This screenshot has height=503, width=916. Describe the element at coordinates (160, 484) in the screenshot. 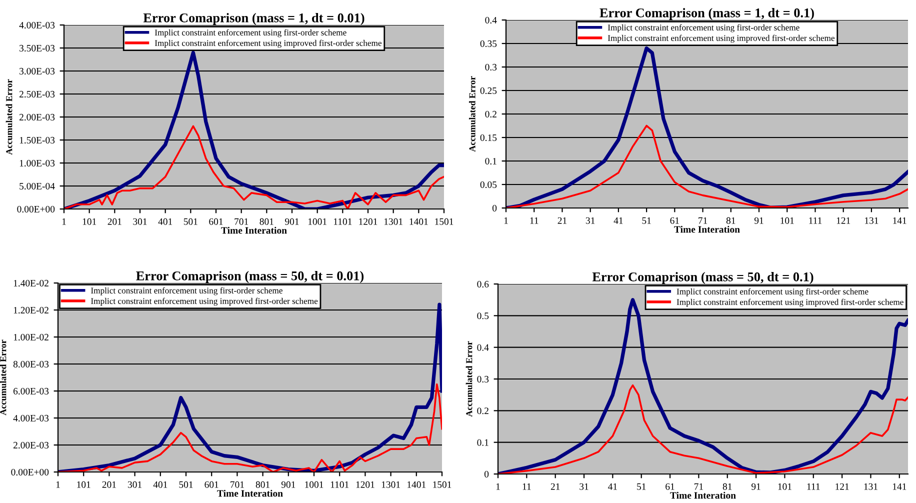

I see `x-tick-label: 401` at that location.